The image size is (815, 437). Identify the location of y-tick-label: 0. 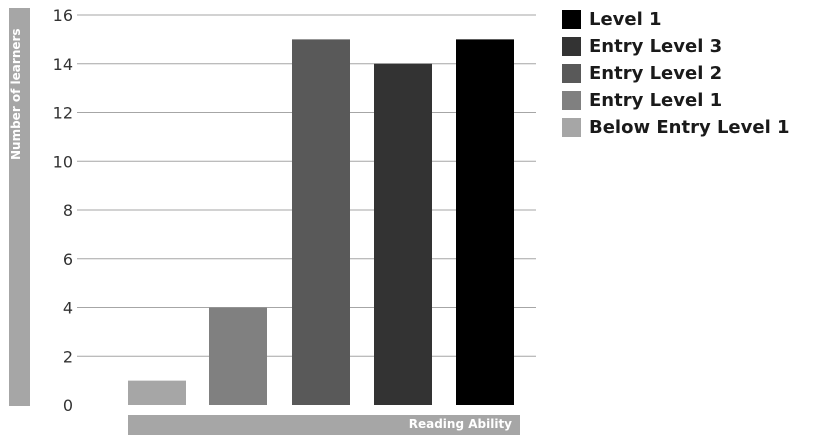
(68, 405).